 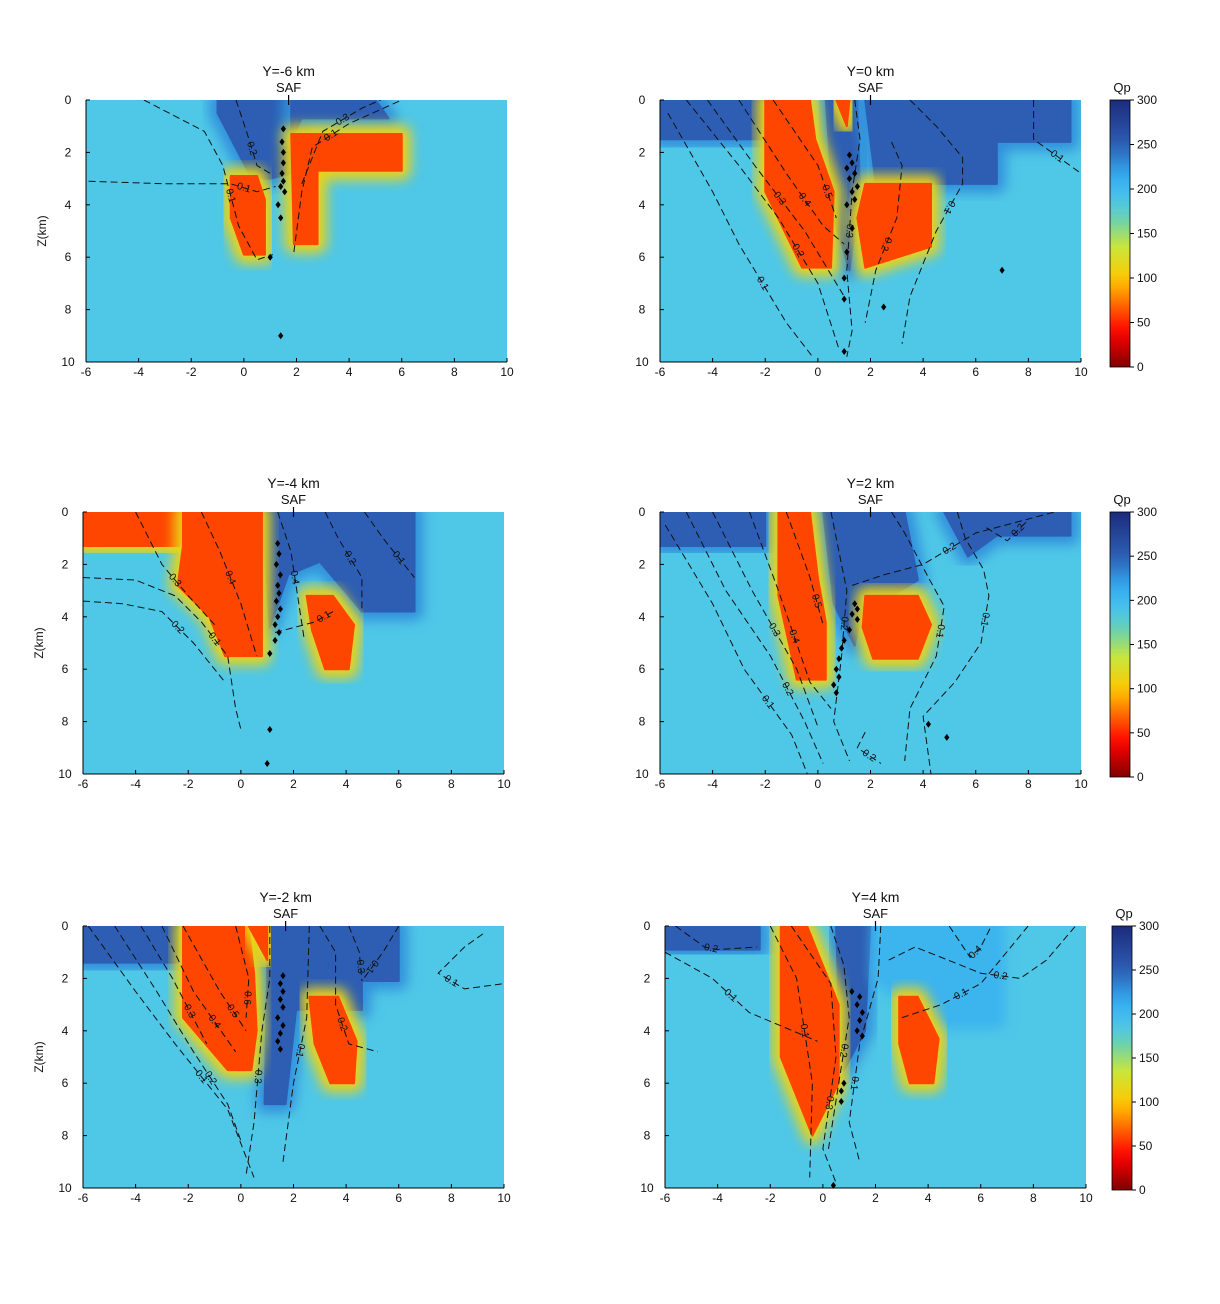 I want to click on colorbar-tick-label: 0, so click(x=1142, y=1190).